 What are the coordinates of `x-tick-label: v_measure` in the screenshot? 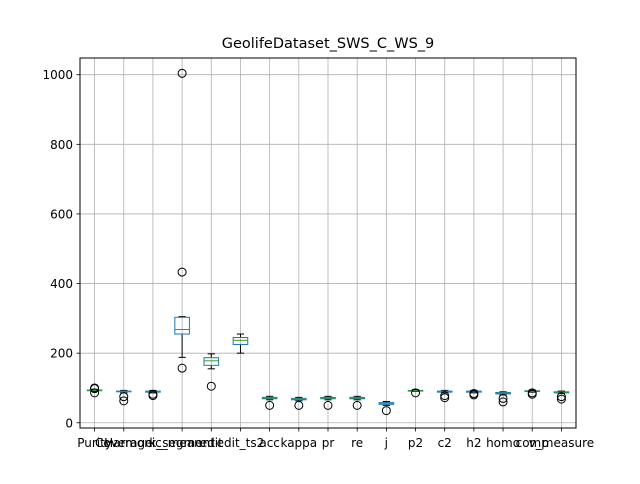 It's located at (561, 443).